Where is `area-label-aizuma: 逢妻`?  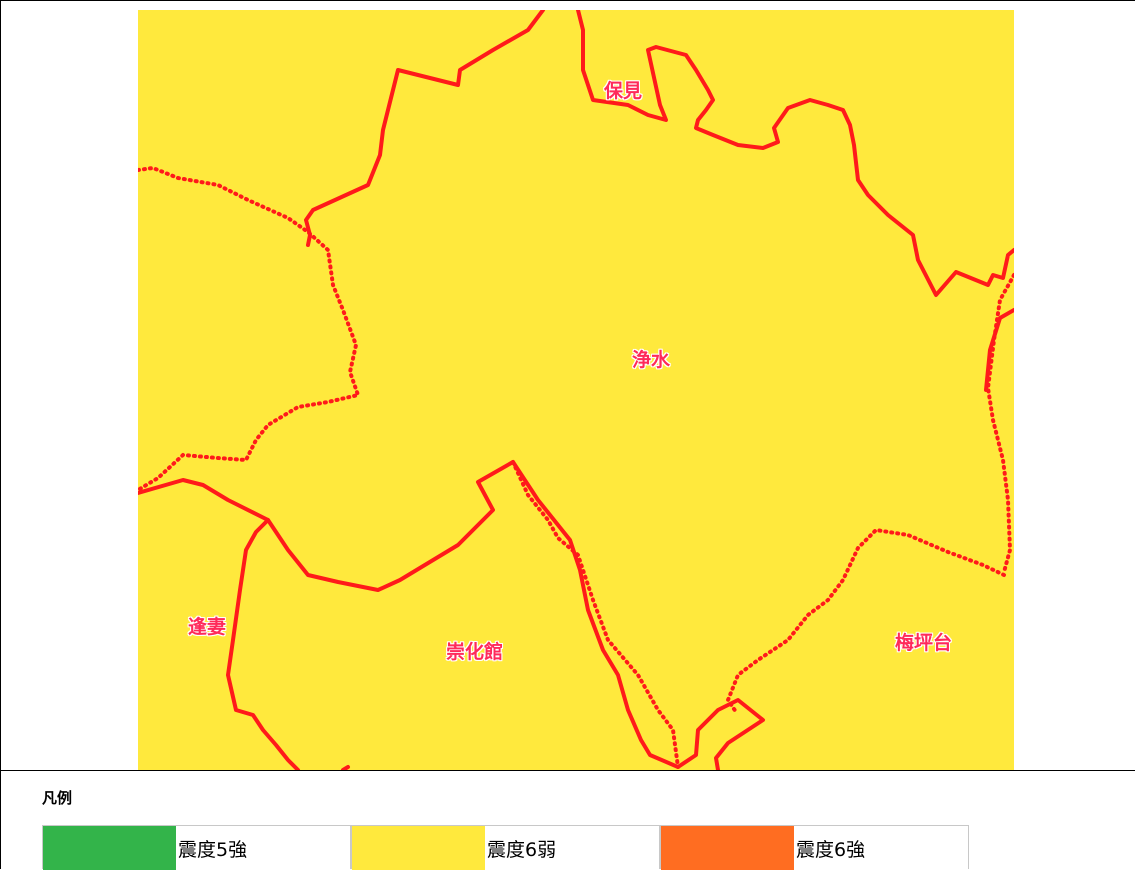
area-label-aizuma: 逢妻 is located at coordinates (207, 627).